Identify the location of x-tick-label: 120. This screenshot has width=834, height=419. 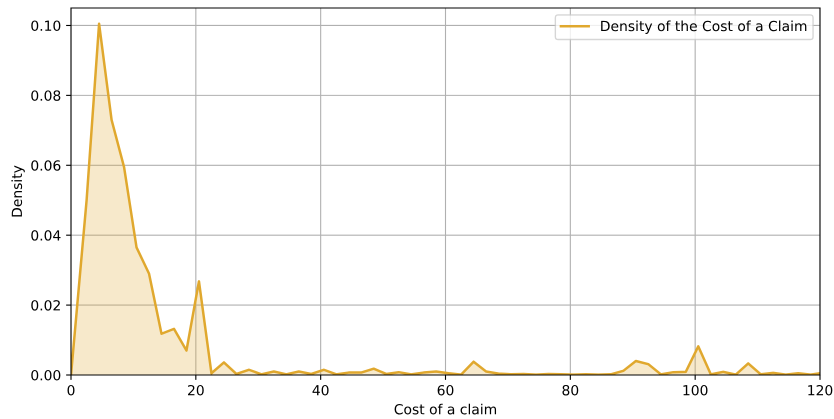
(820, 390).